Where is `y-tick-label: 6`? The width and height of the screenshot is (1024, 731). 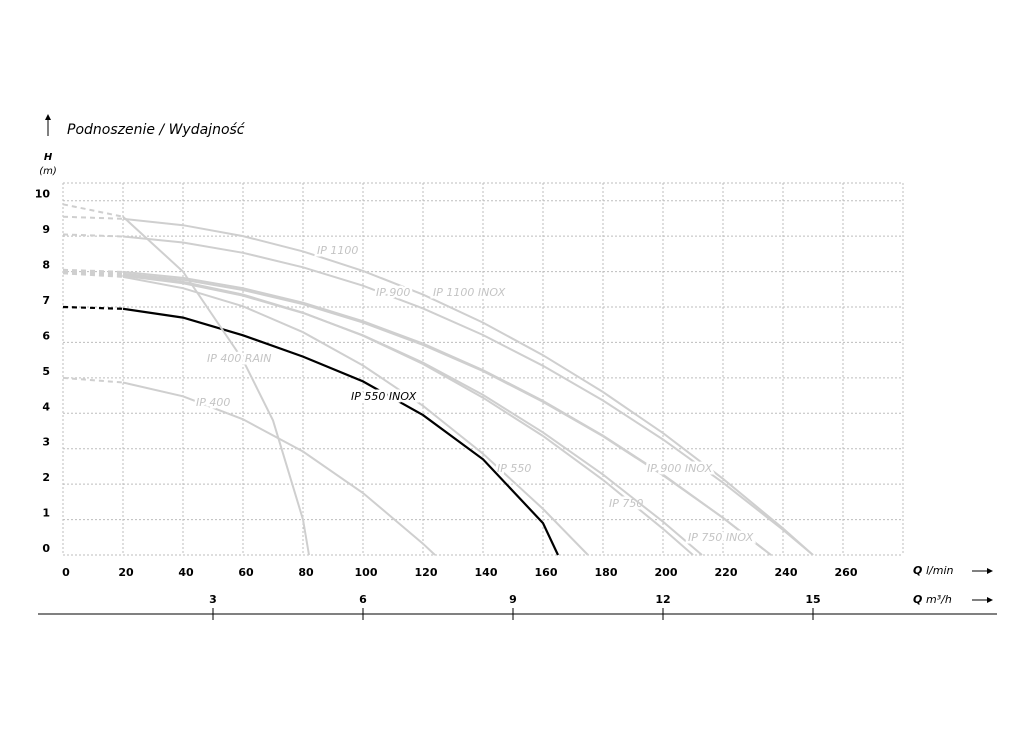 y-tick-label: 6 is located at coordinates (46, 335).